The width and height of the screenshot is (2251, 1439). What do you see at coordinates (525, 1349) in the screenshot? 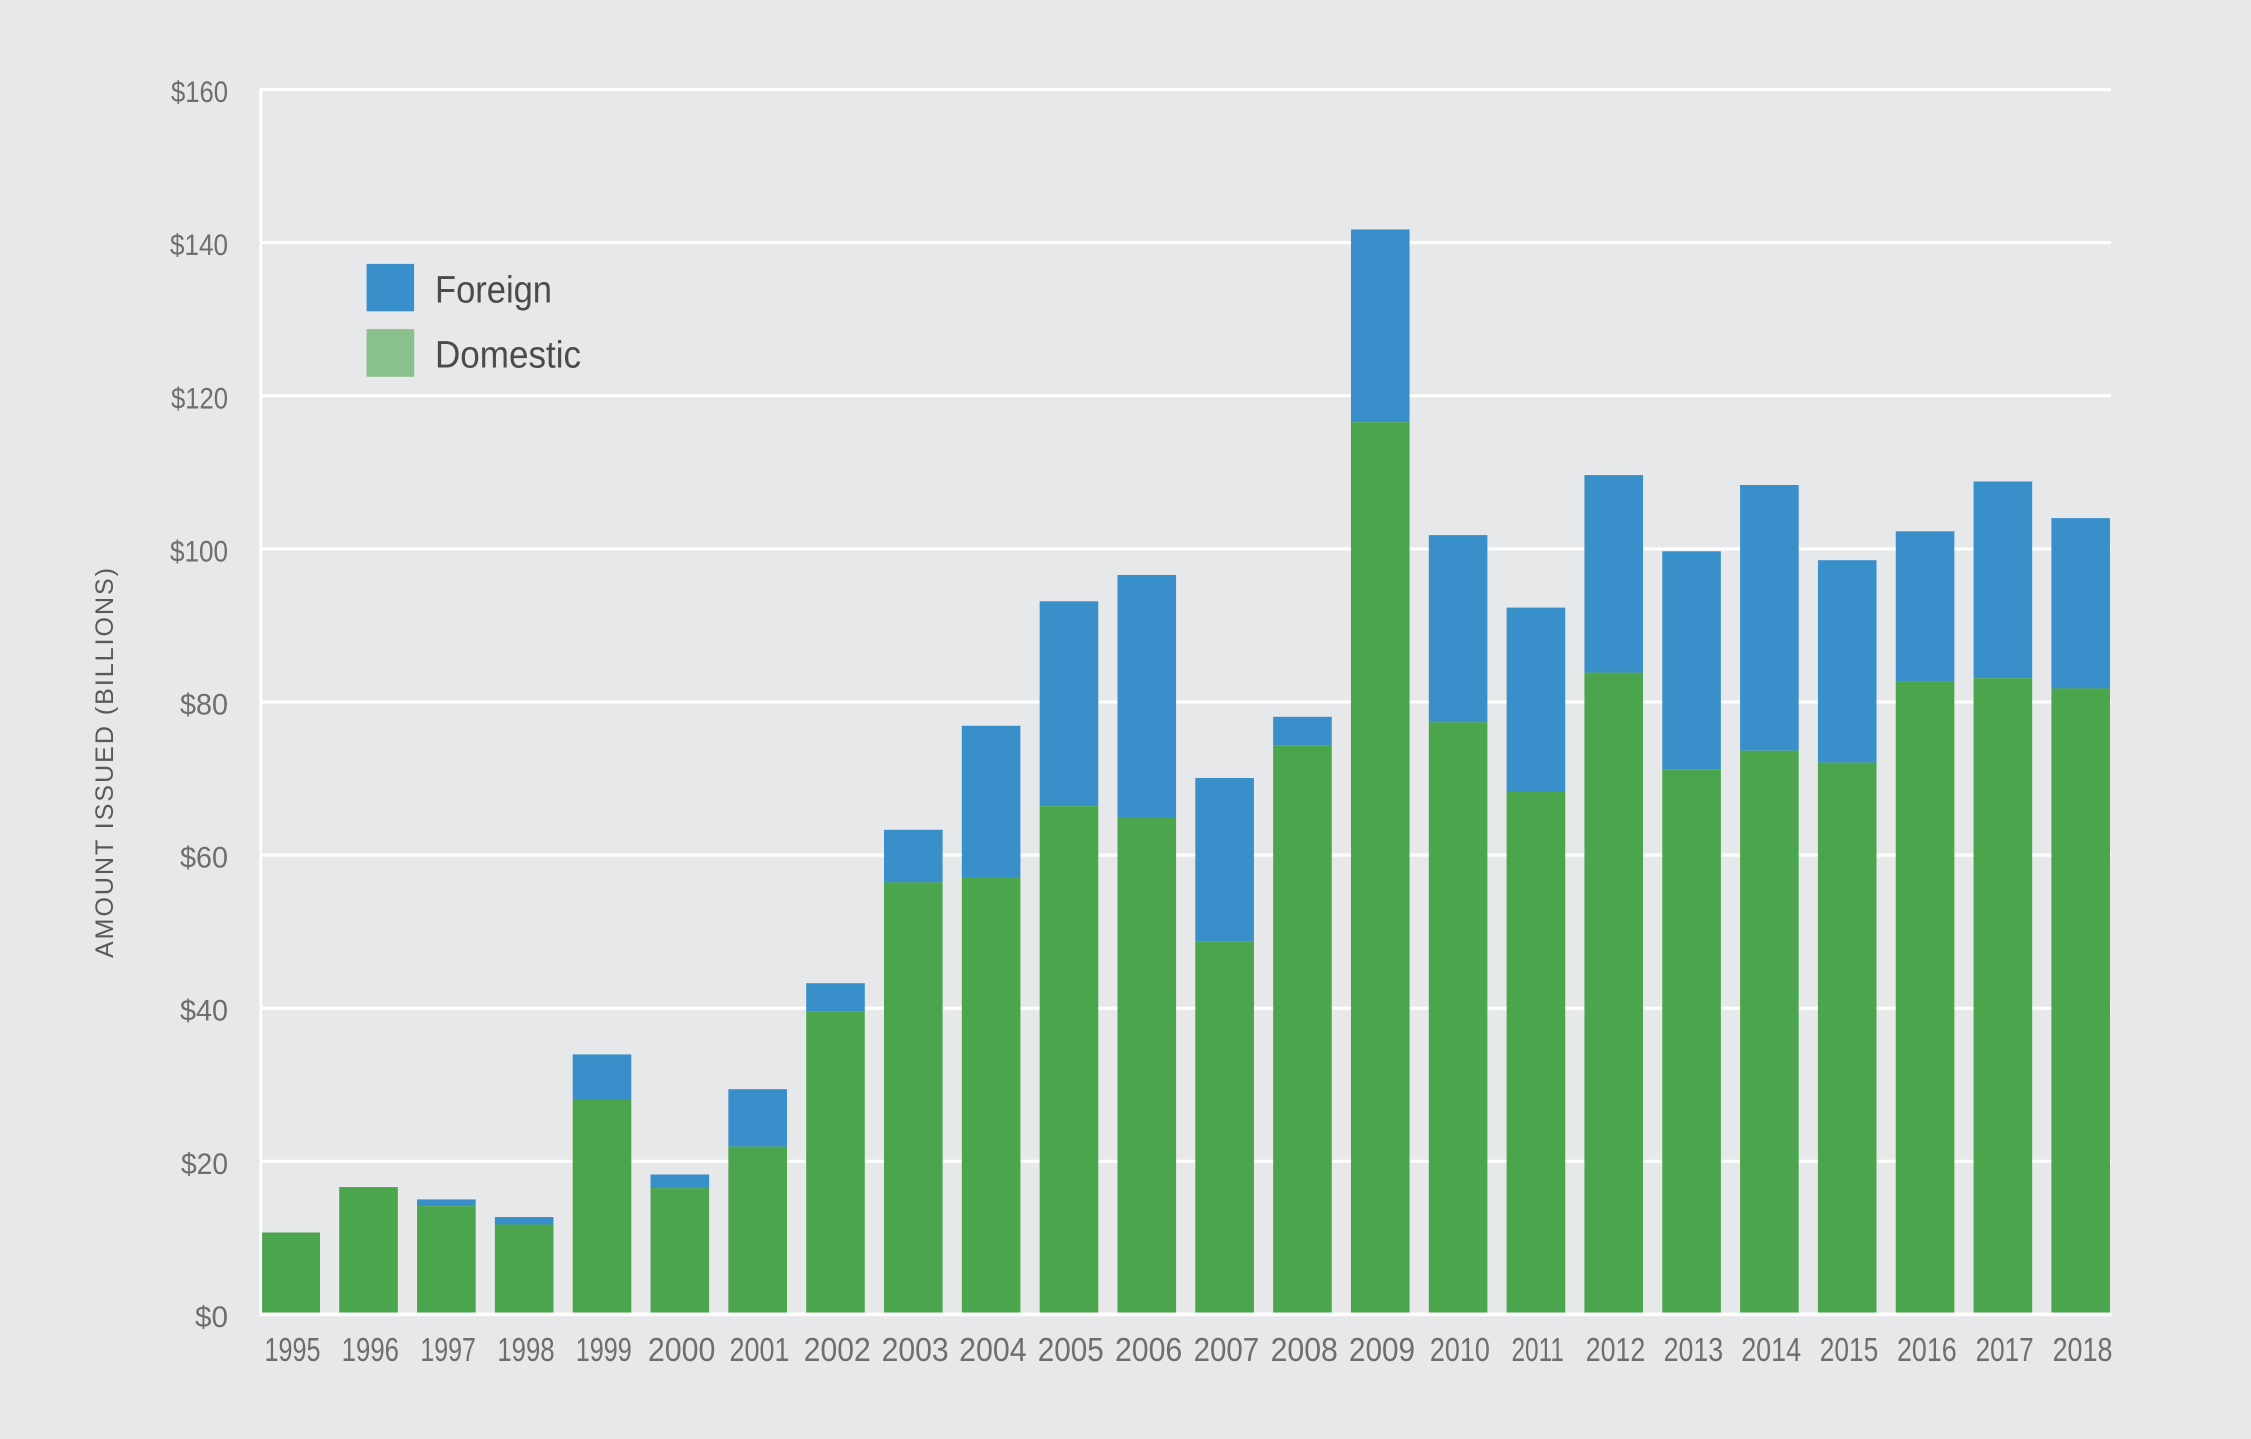
I see `svg-text: 1998` at bounding box center [525, 1349].